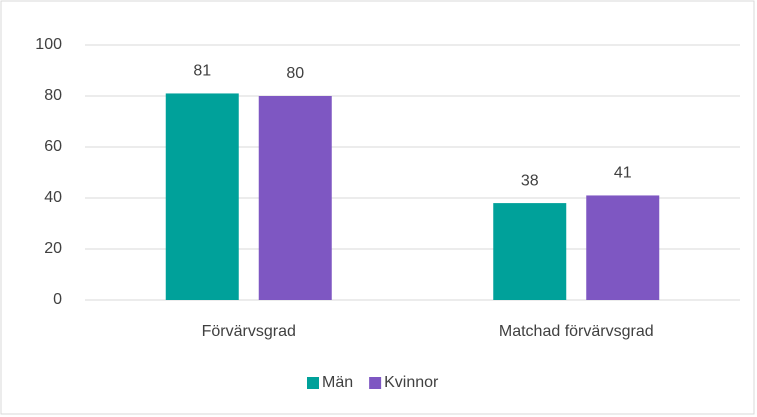 The height and width of the screenshot is (417, 757). What do you see at coordinates (53, 146) in the screenshot?
I see `y-tick-label: 60` at bounding box center [53, 146].